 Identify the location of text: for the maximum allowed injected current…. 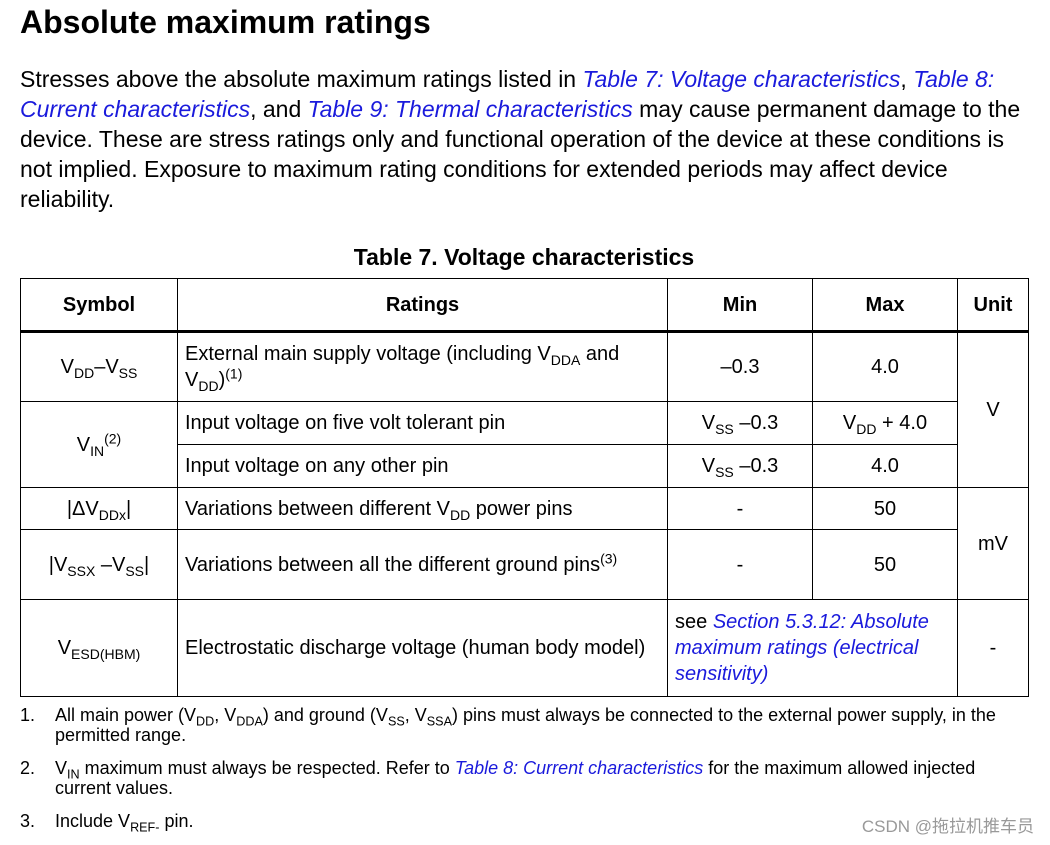
(515, 778).